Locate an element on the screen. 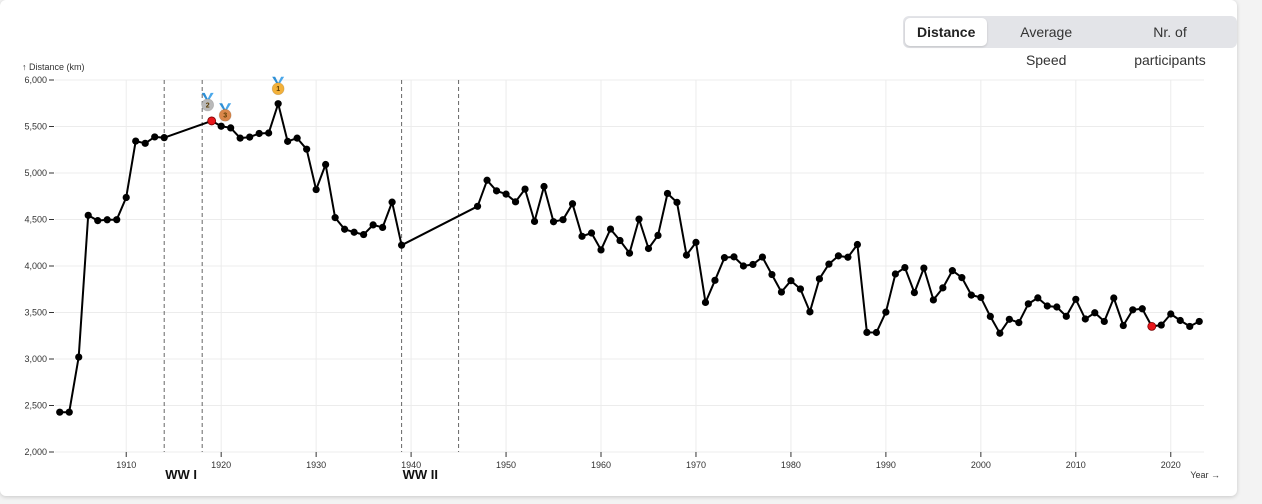 The width and height of the screenshot is (1262, 504). x-tick-label: 1960 is located at coordinates (601, 465).